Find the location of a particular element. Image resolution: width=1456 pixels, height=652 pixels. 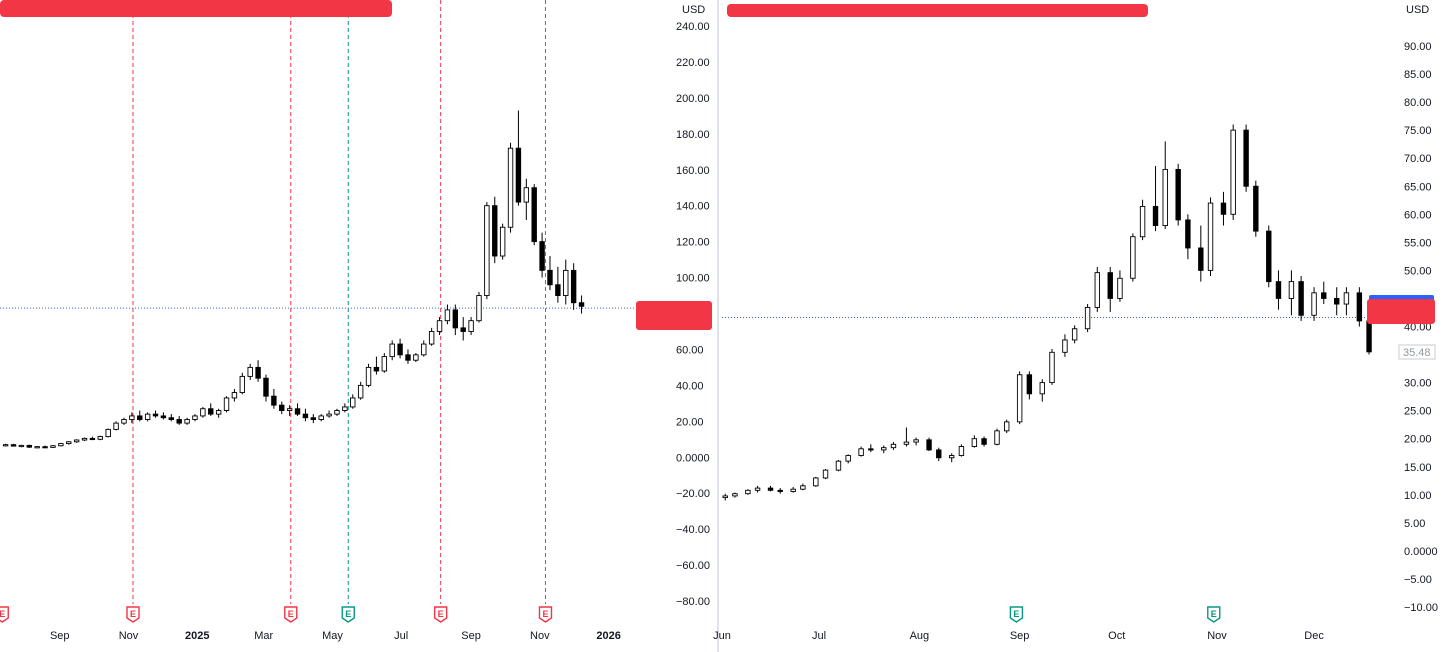

left-time-axis: Sep Nov 2025 Mar May Jul Sep Nov 2026 is located at coordinates (335, 636).